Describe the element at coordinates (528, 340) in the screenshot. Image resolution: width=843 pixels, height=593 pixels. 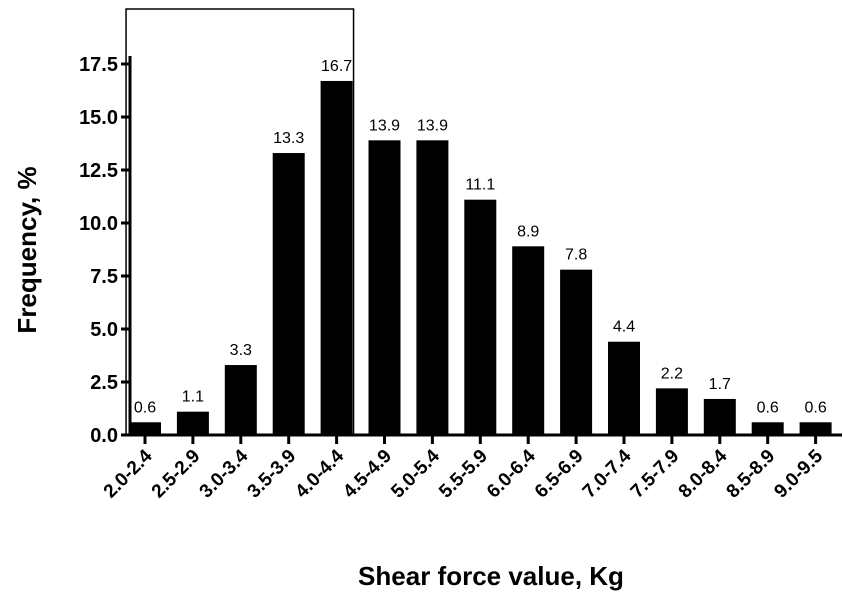
I see `bar-6.0-6.4` at that location.